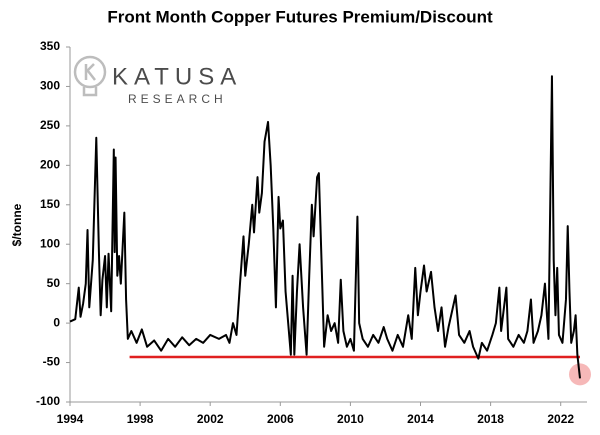 The image size is (600, 435). Describe the element at coordinates (560, 419) in the screenshot. I see `x-tick-label: 2022` at that location.